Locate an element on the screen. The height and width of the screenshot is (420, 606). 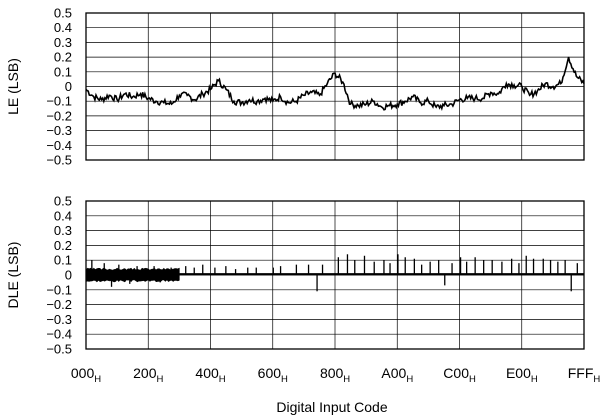
dle-y-tick-label: 0.4 is located at coordinates (63, 215).